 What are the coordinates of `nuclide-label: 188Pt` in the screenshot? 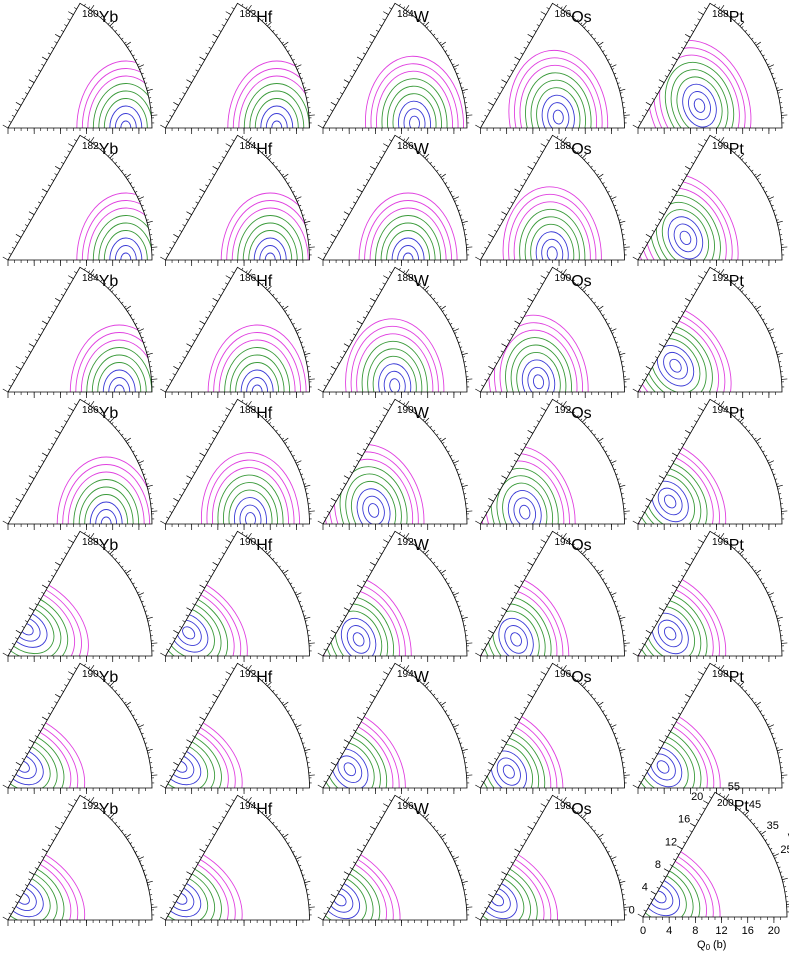 It's located at (728, 18).